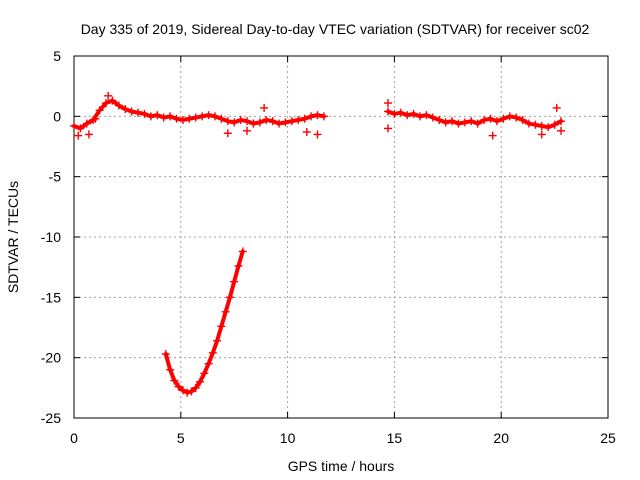 Image resolution: width=640 pixels, height=480 pixels. What do you see at coordinates (341, 466) in the screenshot?
I see `x-axis-label: GPS time / hours` at bounding box center [341, 466].